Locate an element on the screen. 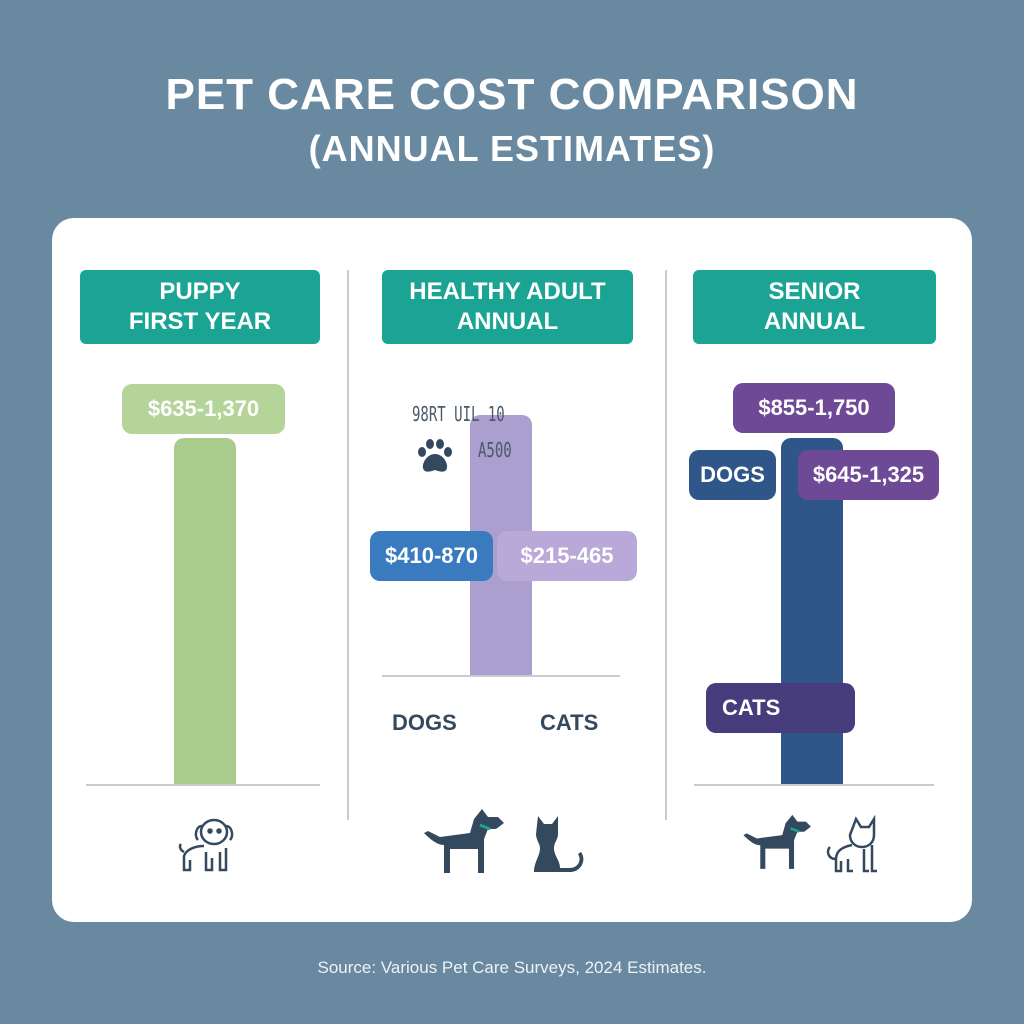 This screenshot has height=1024, width=1024. bar-puppy is located at coordinates (205, 611).